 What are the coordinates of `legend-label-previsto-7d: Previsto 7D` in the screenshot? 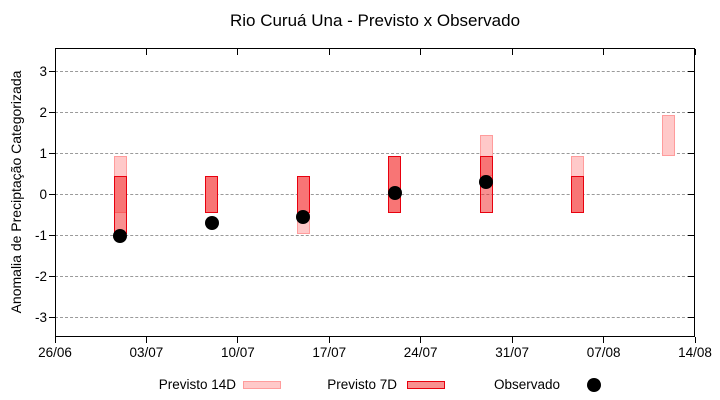 It's located at (362, 384).